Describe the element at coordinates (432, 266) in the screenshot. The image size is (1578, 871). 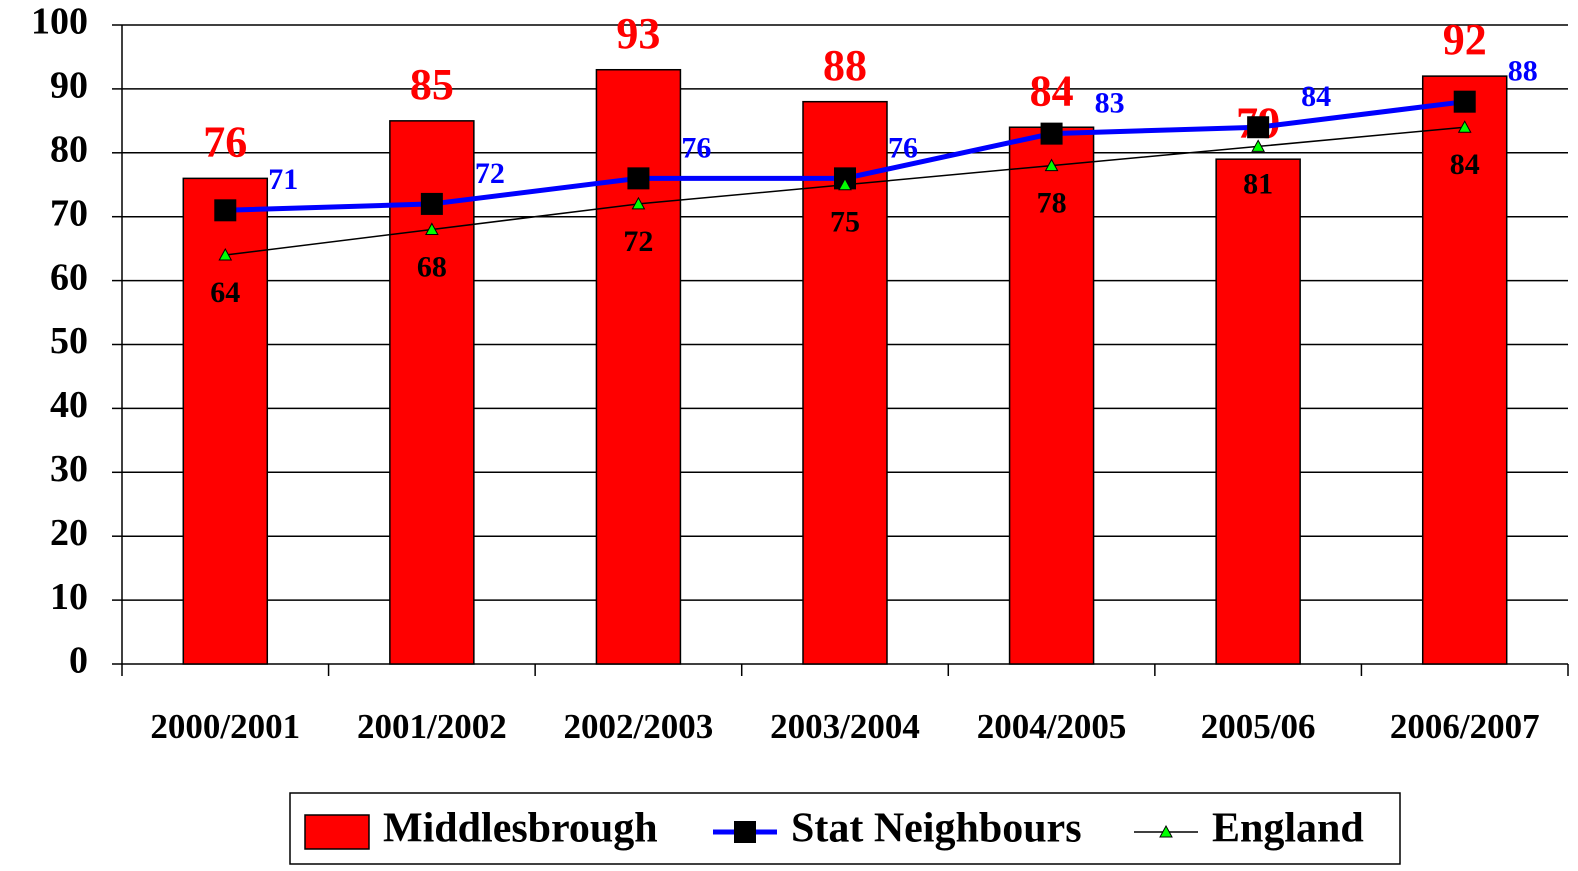
I see `data-label: 68` at that location.